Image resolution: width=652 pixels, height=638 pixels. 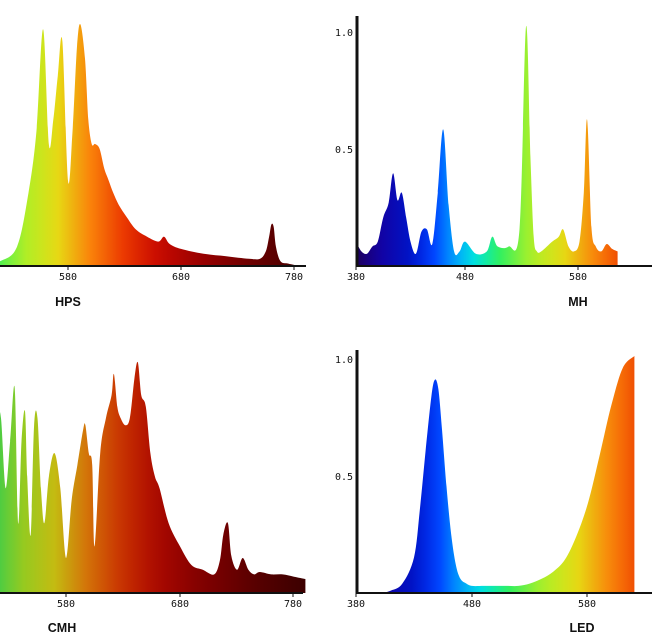 What do you see at coordinates (356, 604) in the screenshot?
I see `led-x-tick-label: 380` at bounding box center [356, 604].